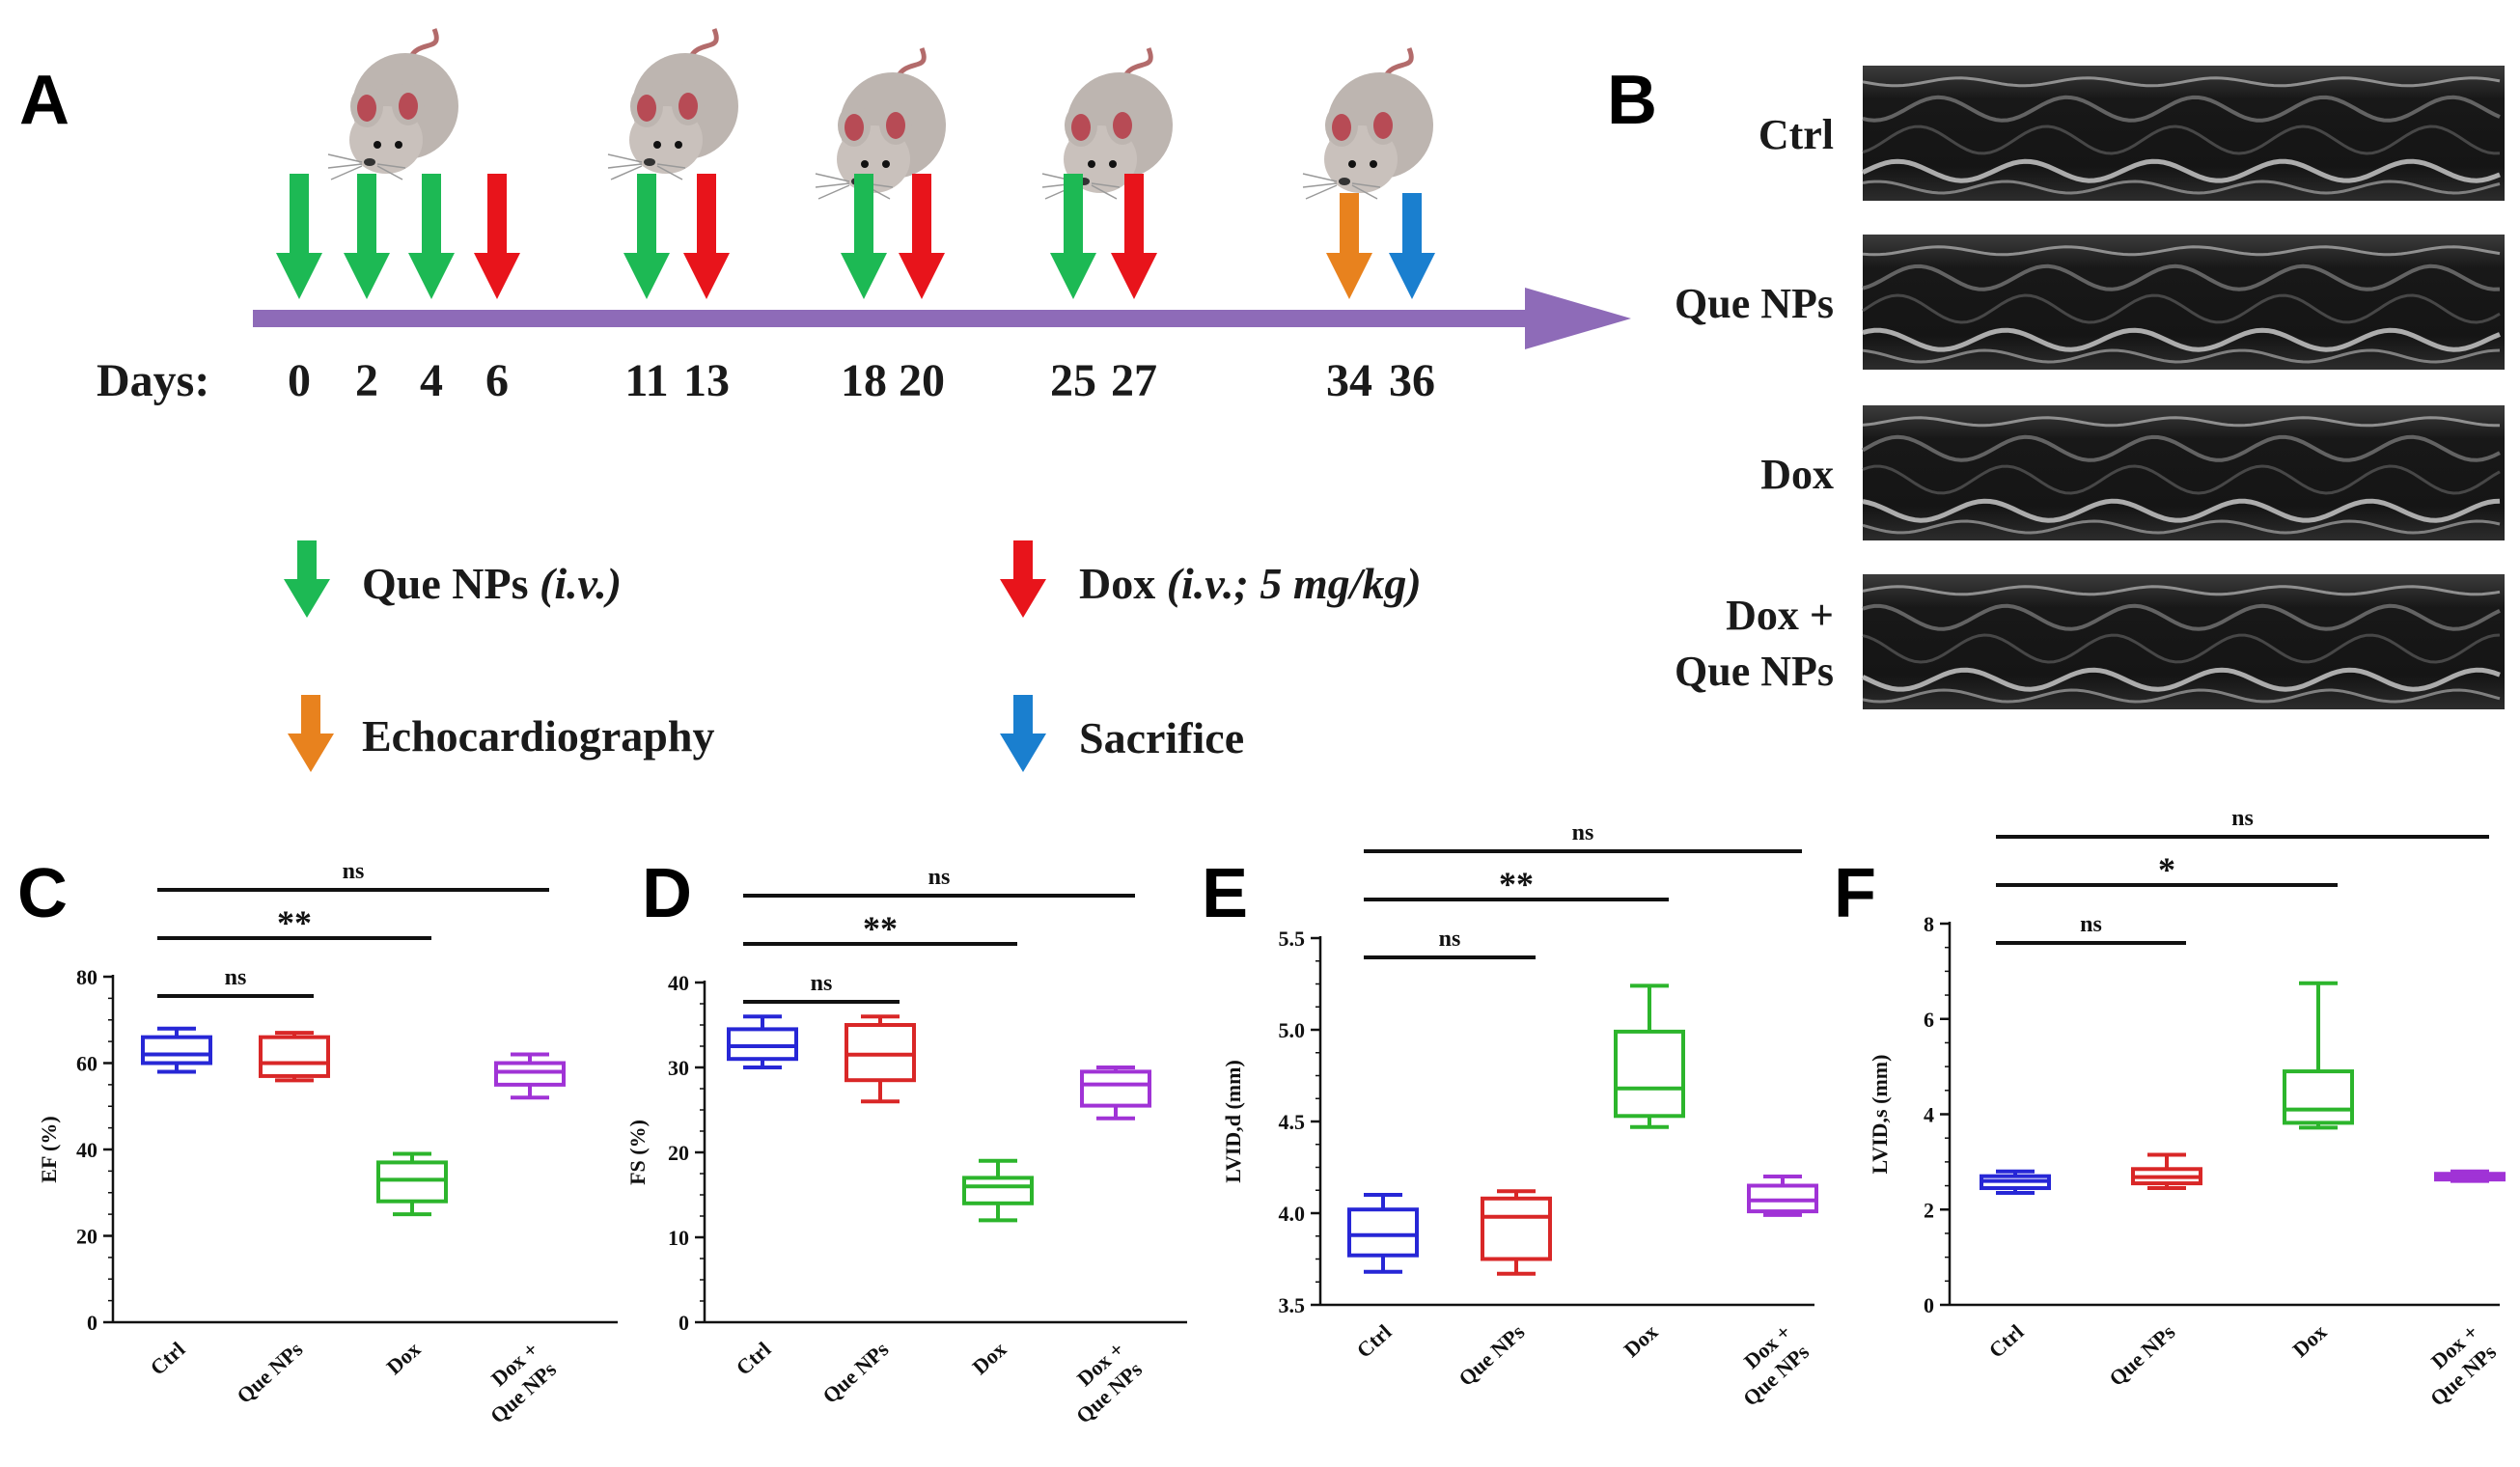  I want to click on y-tick-label: 4.0, so click(1293, 1214).